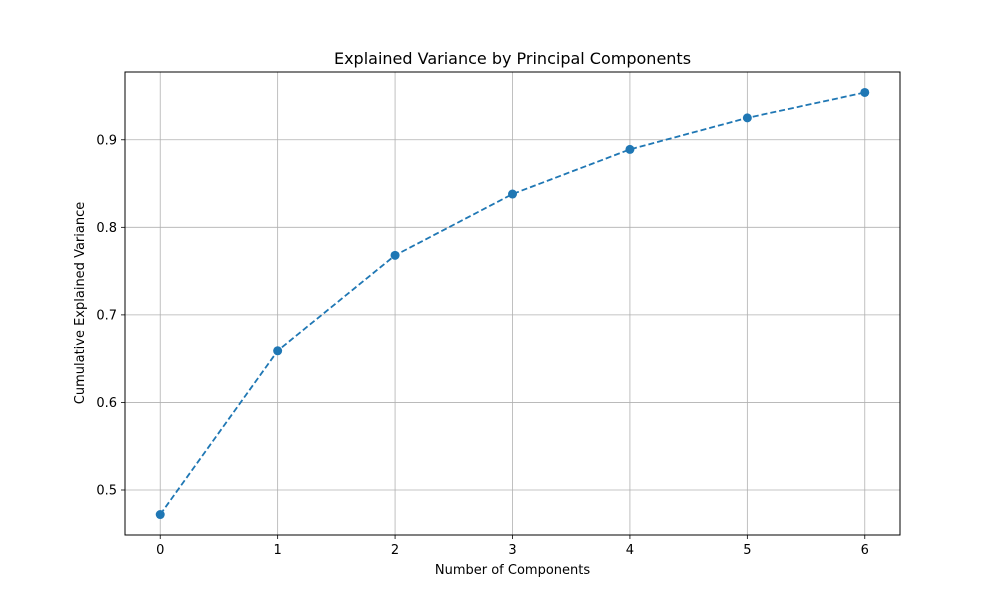 Image resolution: width=1000 pixels, height=600 pixels. What do you see at coordinates (106, 403) in the screenshot?
I see `y-tick-label: 0.6` at bounding box center [106, 403].